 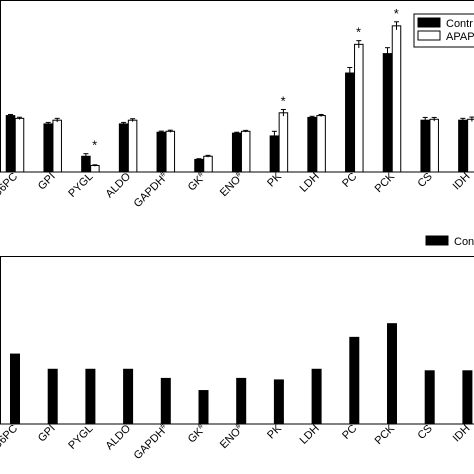 What do you see at coordinates (459, 24) in the screenshot?
I see `legend-label: Contr` at bounding box center [459, 24].